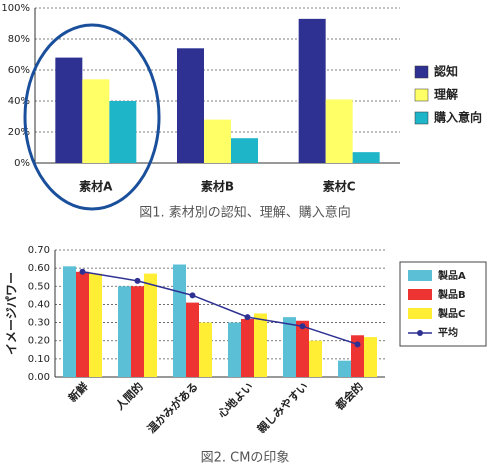 The width and height of the screenshot is (494, 470). Describe the element at coordinates (339, 186) in the screenshot. I see `x-tick-label: 素材C` at that location.